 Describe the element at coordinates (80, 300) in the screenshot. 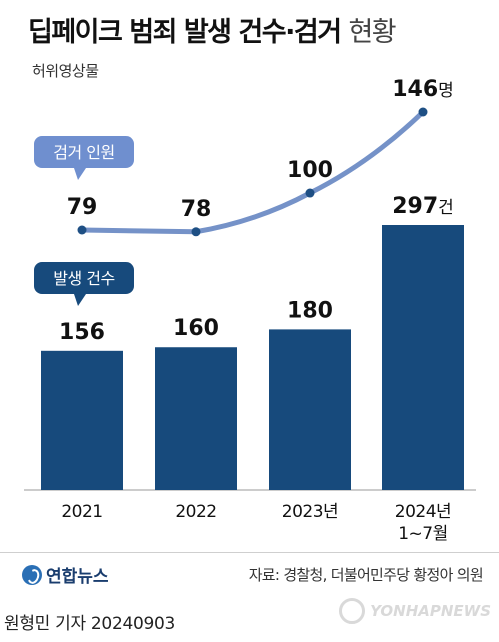

I see `callout-occurrence-tail` at that location.